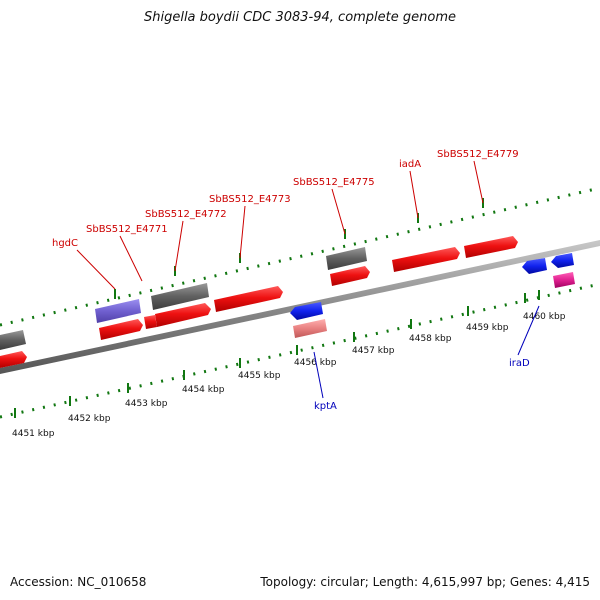 Image resolution: width=600 pixels, height=600 pixels. What do you see at coordinates (519, 363) in the screenshot?
I see `gene-label-irad: iraD` at bounding box center [519, 363].